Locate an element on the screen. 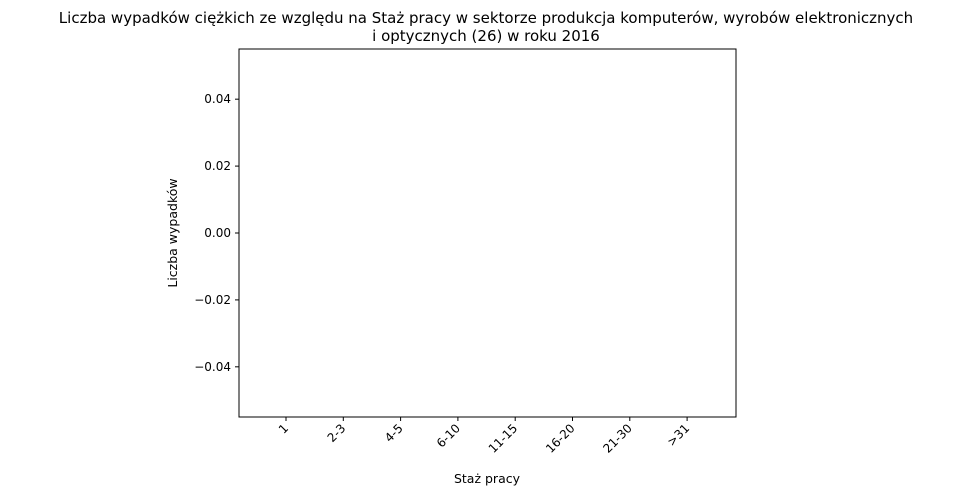 The image size is (973, 501). y-tick-label: −0.02 is located at coordinates (212, 300).